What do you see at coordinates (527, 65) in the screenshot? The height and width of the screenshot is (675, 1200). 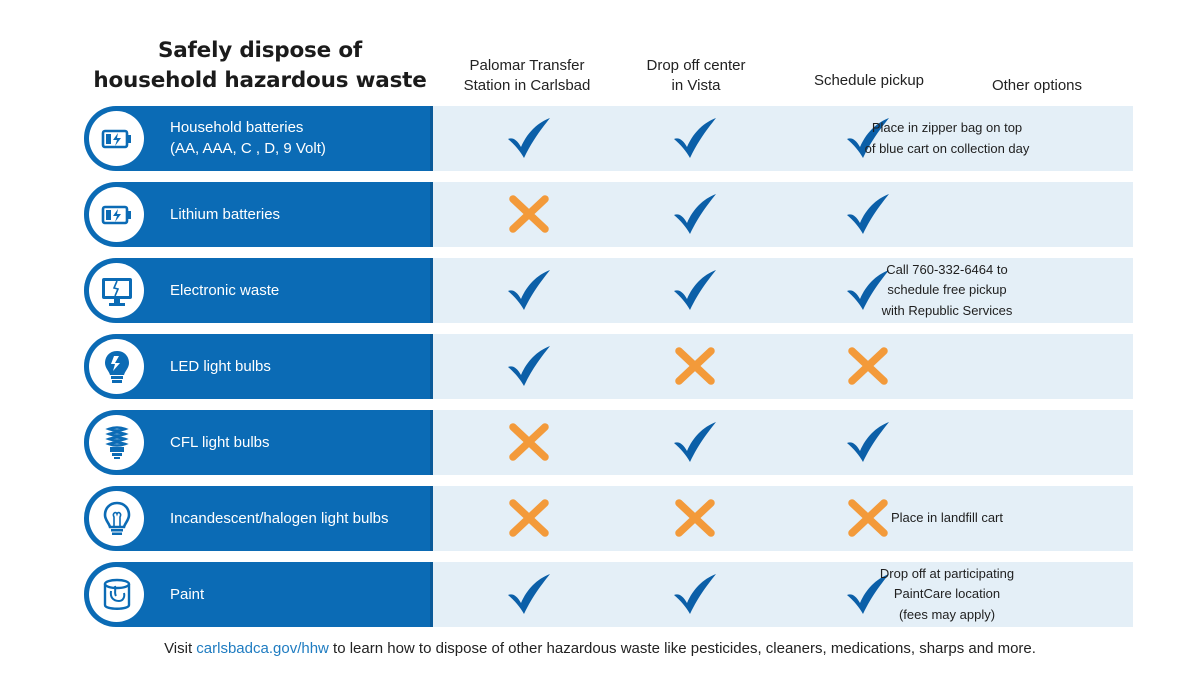 I see `column-header-line: Palomar Transfer` at bounding box center [527, 65].